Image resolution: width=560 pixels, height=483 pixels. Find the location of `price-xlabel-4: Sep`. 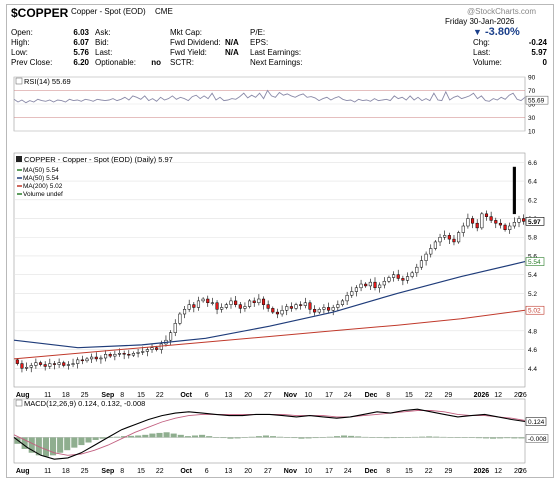

price-xlabel-4: Sep is located at coordinates (107, 395).